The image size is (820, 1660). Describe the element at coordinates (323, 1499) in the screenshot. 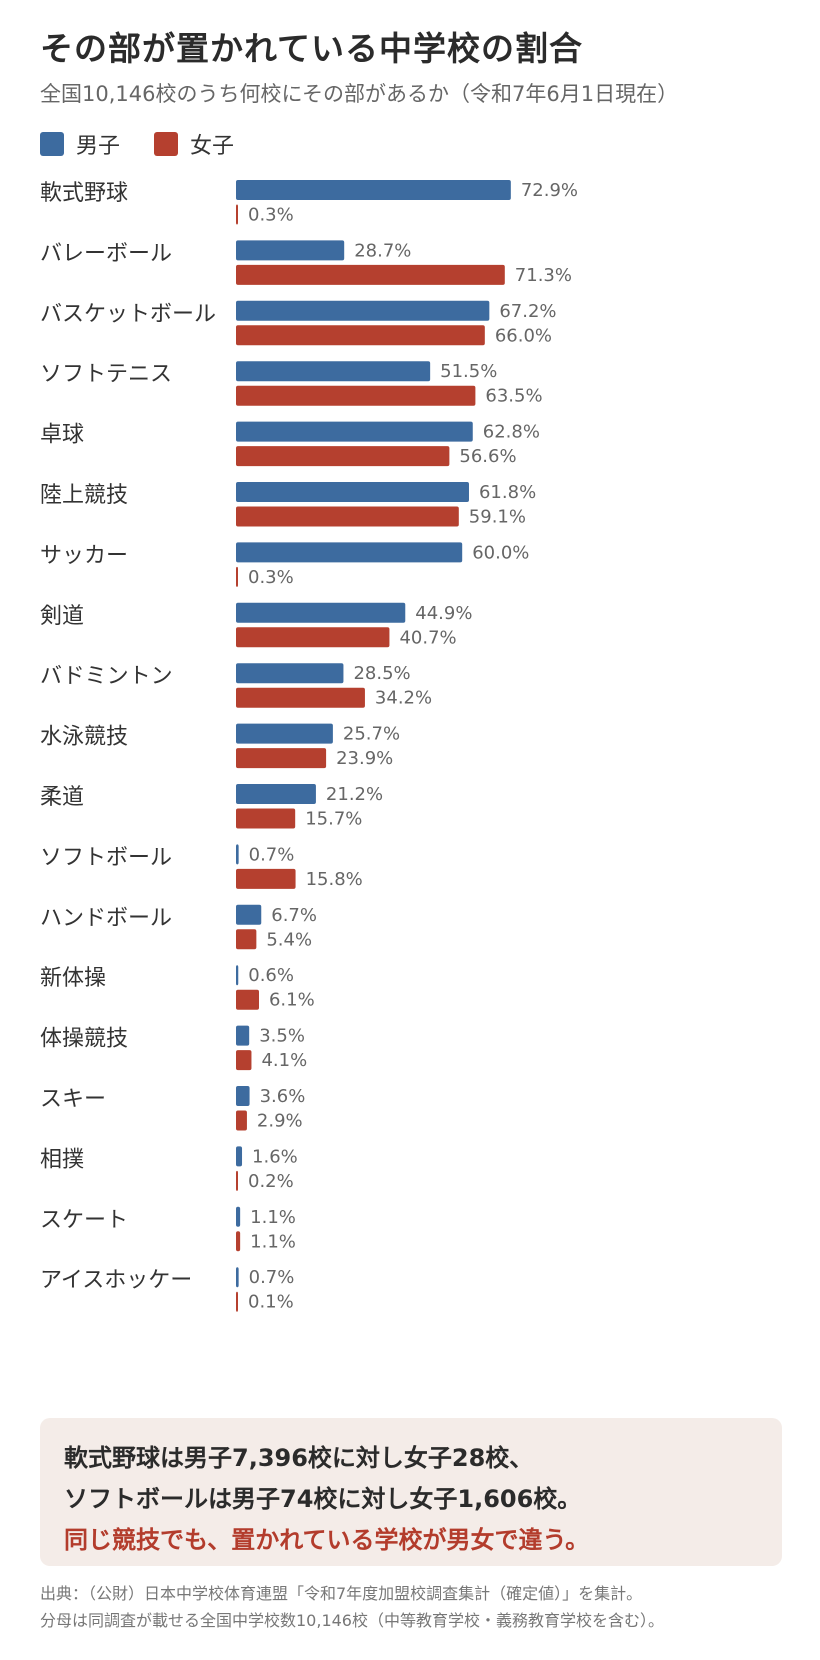

I see `note-line-2: ソフトボールは男子74校に対し女子1,606校。` at that location.